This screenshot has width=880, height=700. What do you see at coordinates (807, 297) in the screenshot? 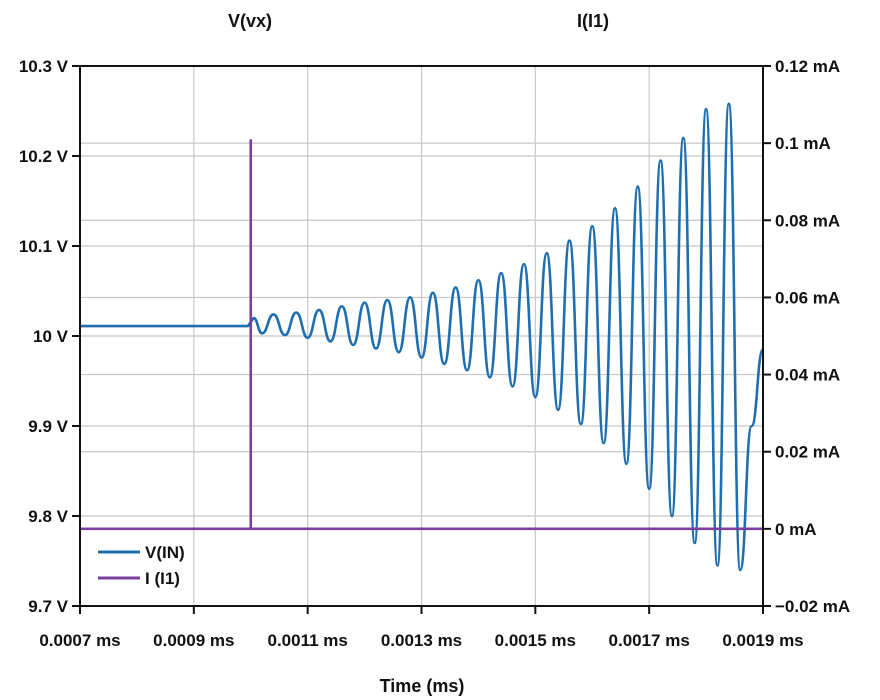
I see `right-tick-label-4: 0.06 mA` at bounding box center [807, 297].